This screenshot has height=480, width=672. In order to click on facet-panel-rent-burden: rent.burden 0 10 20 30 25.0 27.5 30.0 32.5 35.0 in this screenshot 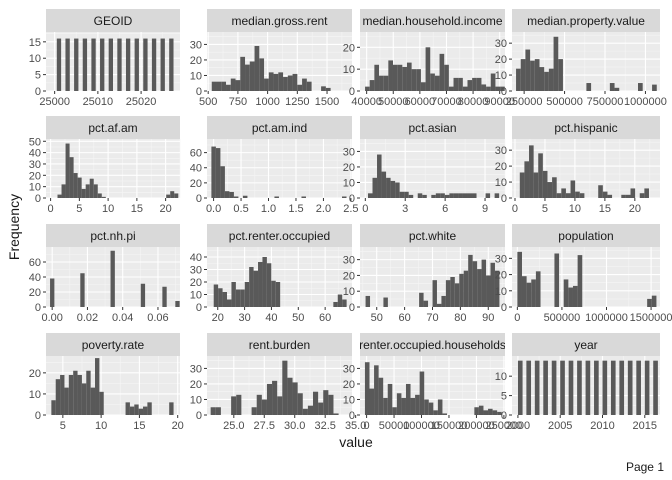, I will do `click(278, 382)`.